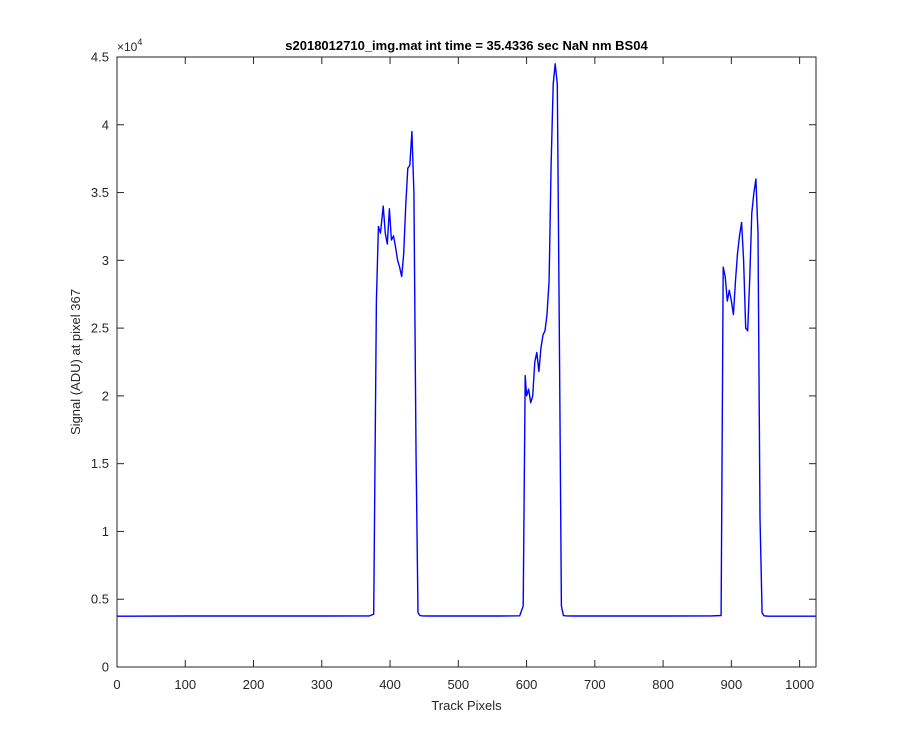 The image size is (900, 750). Describe the element at coordinates (116, 684) in the screenshot. I see `x-tick-label-0: 0` at that location.